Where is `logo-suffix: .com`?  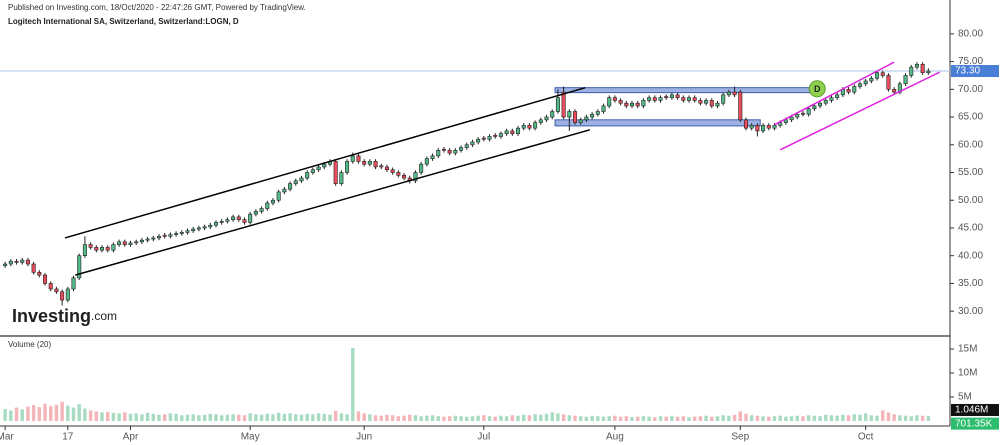 logo-suffix: .com is located at coordinates (104, 316).